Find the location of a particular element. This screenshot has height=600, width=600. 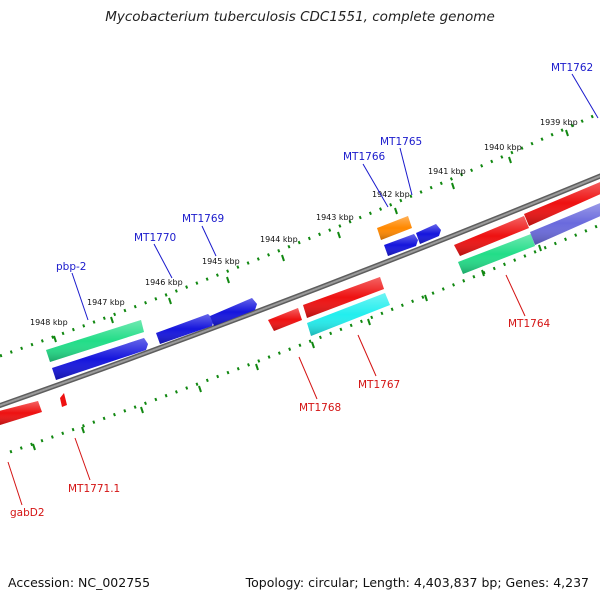

scale-label: 1939 kbp is located at coordinates (559, 122).